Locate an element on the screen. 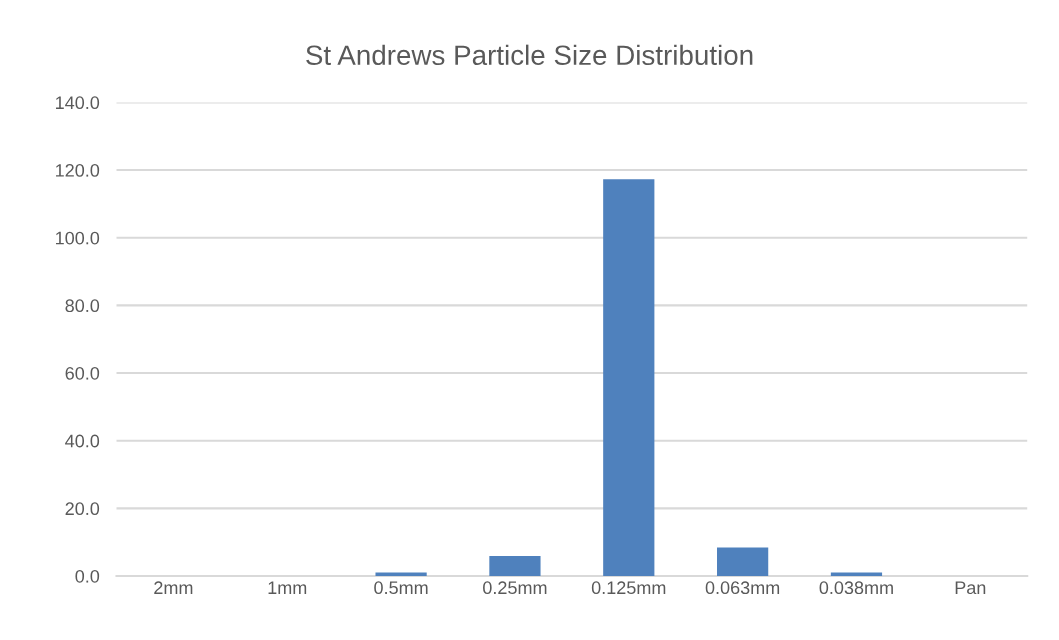 This screenshot has height=640, width=1059. x-tick-label: 2mm is located at coordinates (173, 587).